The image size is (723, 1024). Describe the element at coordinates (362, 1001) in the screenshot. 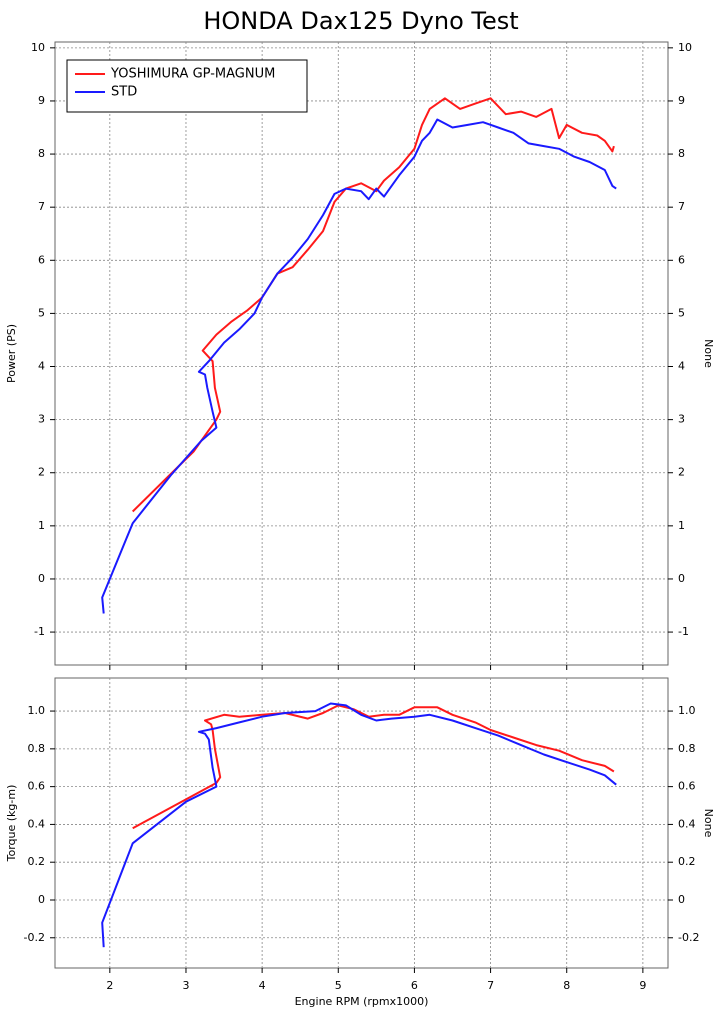

I see `x-axis-label: Engine RPM (rpmx1000)` at that location.